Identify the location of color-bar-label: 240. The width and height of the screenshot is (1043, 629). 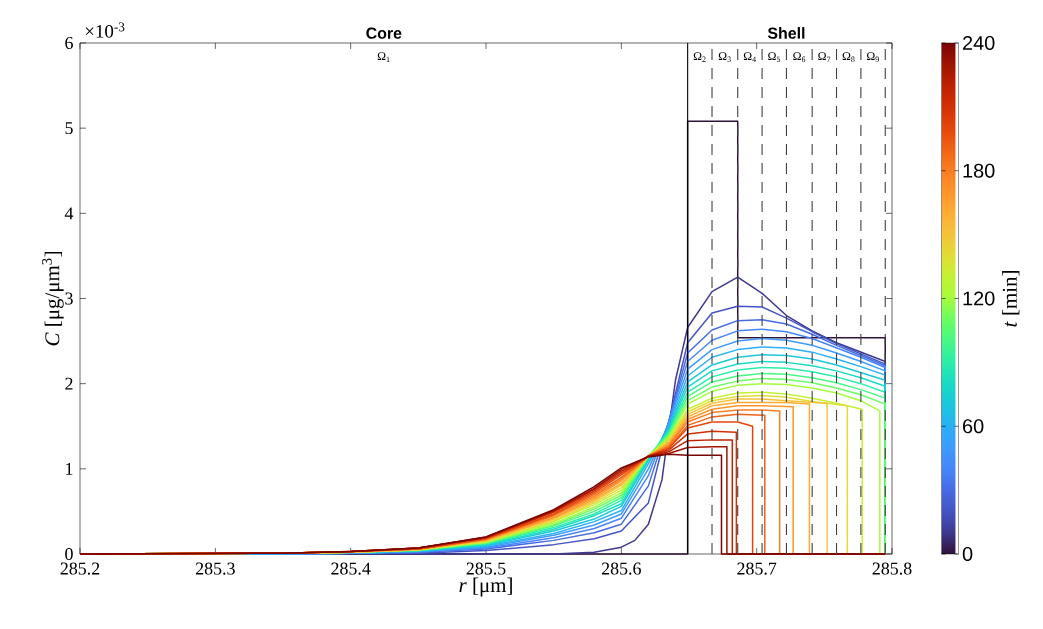
(979, 43).